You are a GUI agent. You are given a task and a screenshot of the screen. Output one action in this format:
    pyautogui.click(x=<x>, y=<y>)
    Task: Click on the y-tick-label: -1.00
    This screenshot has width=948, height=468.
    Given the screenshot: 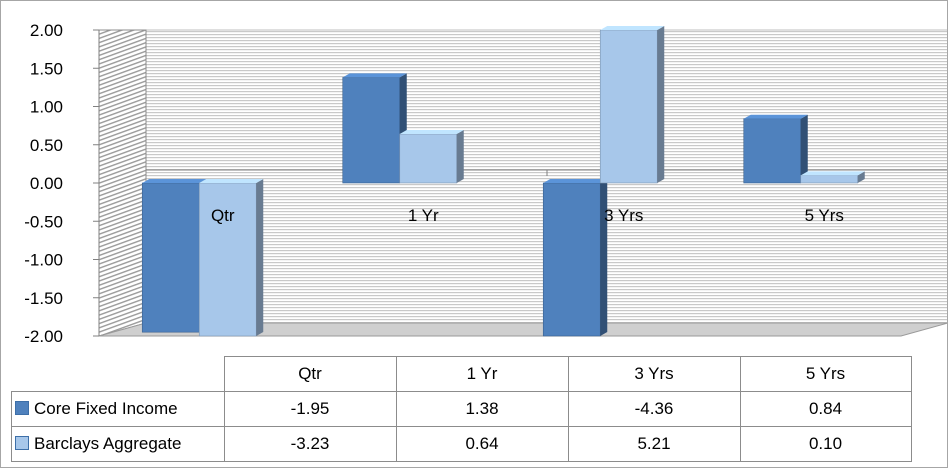 What is the action you would take?
    pyautogui.click(x=43, y=260)
    